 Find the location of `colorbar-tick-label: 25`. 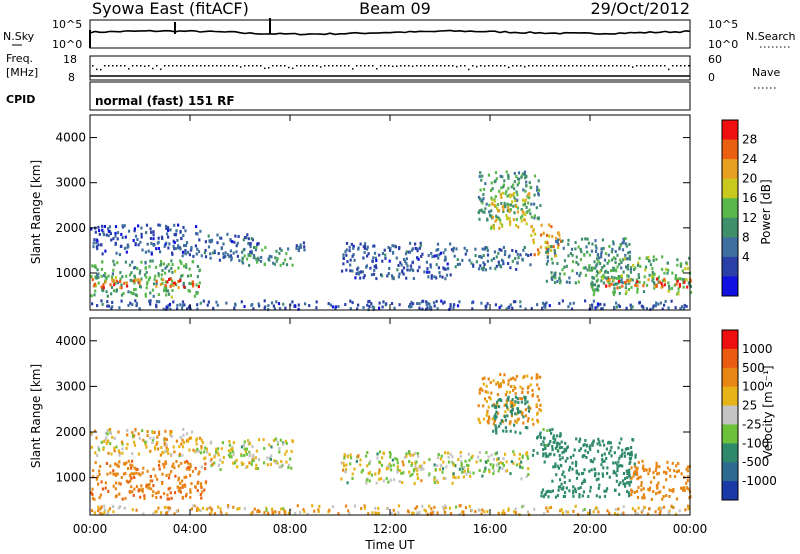

colorbar-tick-label: 25 is located at coordinates (749, 406).